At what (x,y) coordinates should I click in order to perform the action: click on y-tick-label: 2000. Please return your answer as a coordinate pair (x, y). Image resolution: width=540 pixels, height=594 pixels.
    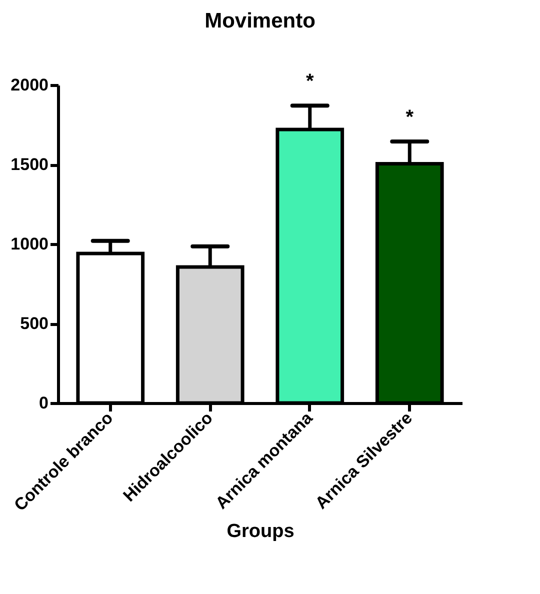
    Looking at the image, I should click on (29, 85).